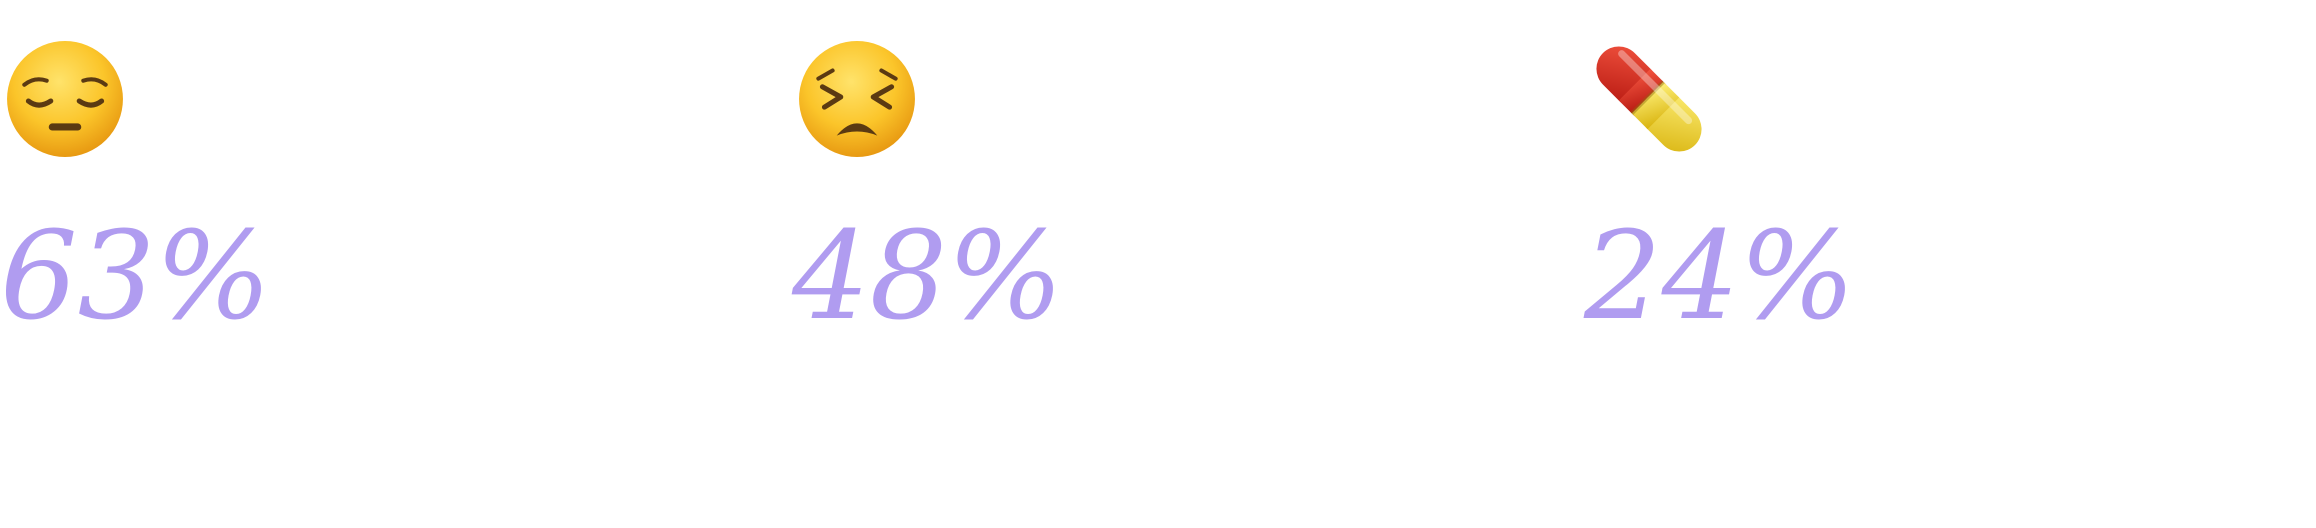  What do you see at coordinates (857, 99) in the screenshot?
I see `persevering-face-icon` at bounding box center [857, 99].